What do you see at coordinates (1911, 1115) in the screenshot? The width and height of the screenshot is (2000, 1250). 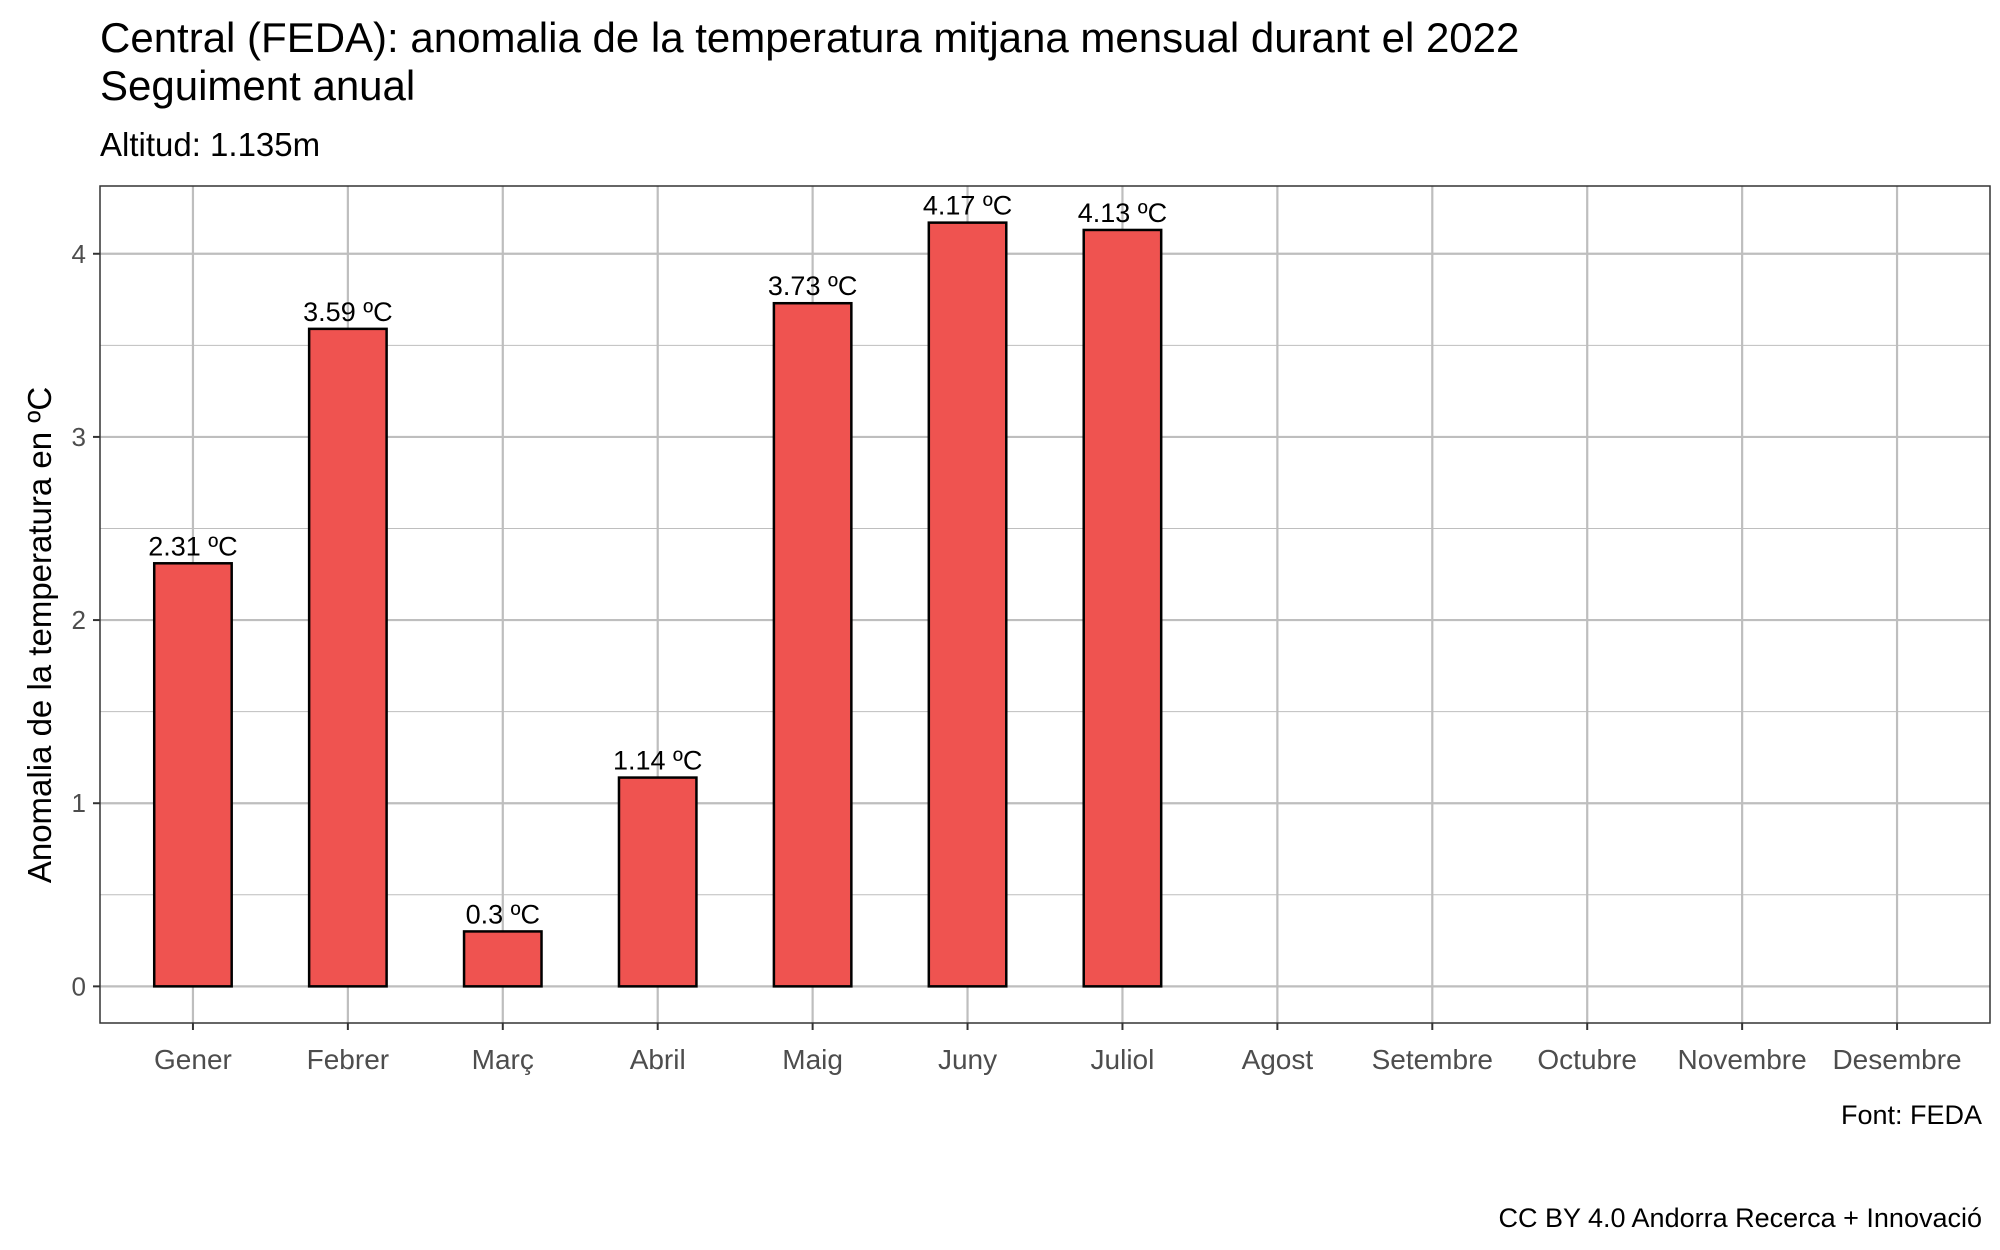 I see `source-caption: Font: FEDA` at bounding box center [1911, 1115].